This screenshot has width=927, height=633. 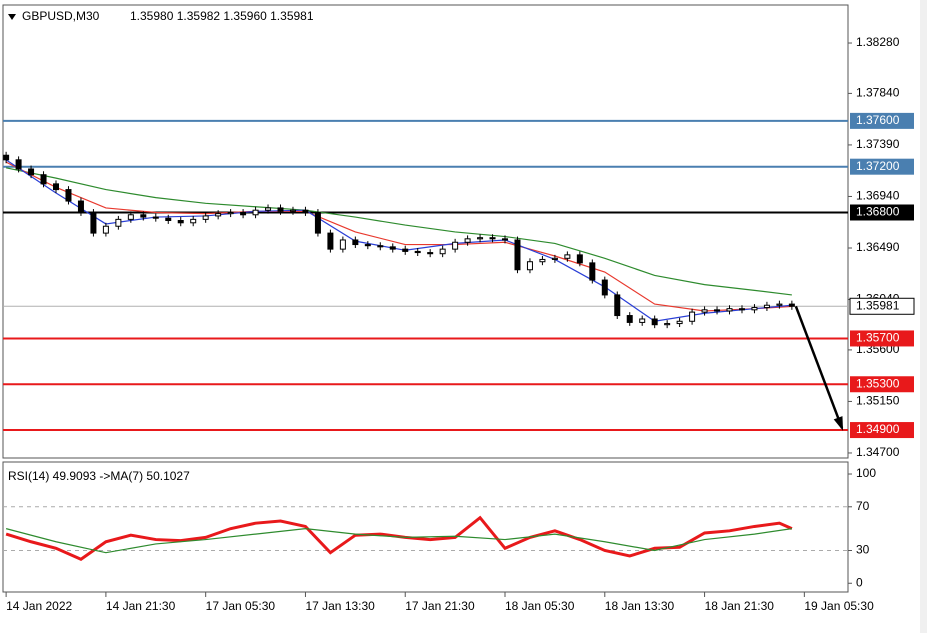 What do you see at coordinates (878, 42) in the screenshot?
I see `y-tick-label: 1.38280` at bounding box center [878, 42].